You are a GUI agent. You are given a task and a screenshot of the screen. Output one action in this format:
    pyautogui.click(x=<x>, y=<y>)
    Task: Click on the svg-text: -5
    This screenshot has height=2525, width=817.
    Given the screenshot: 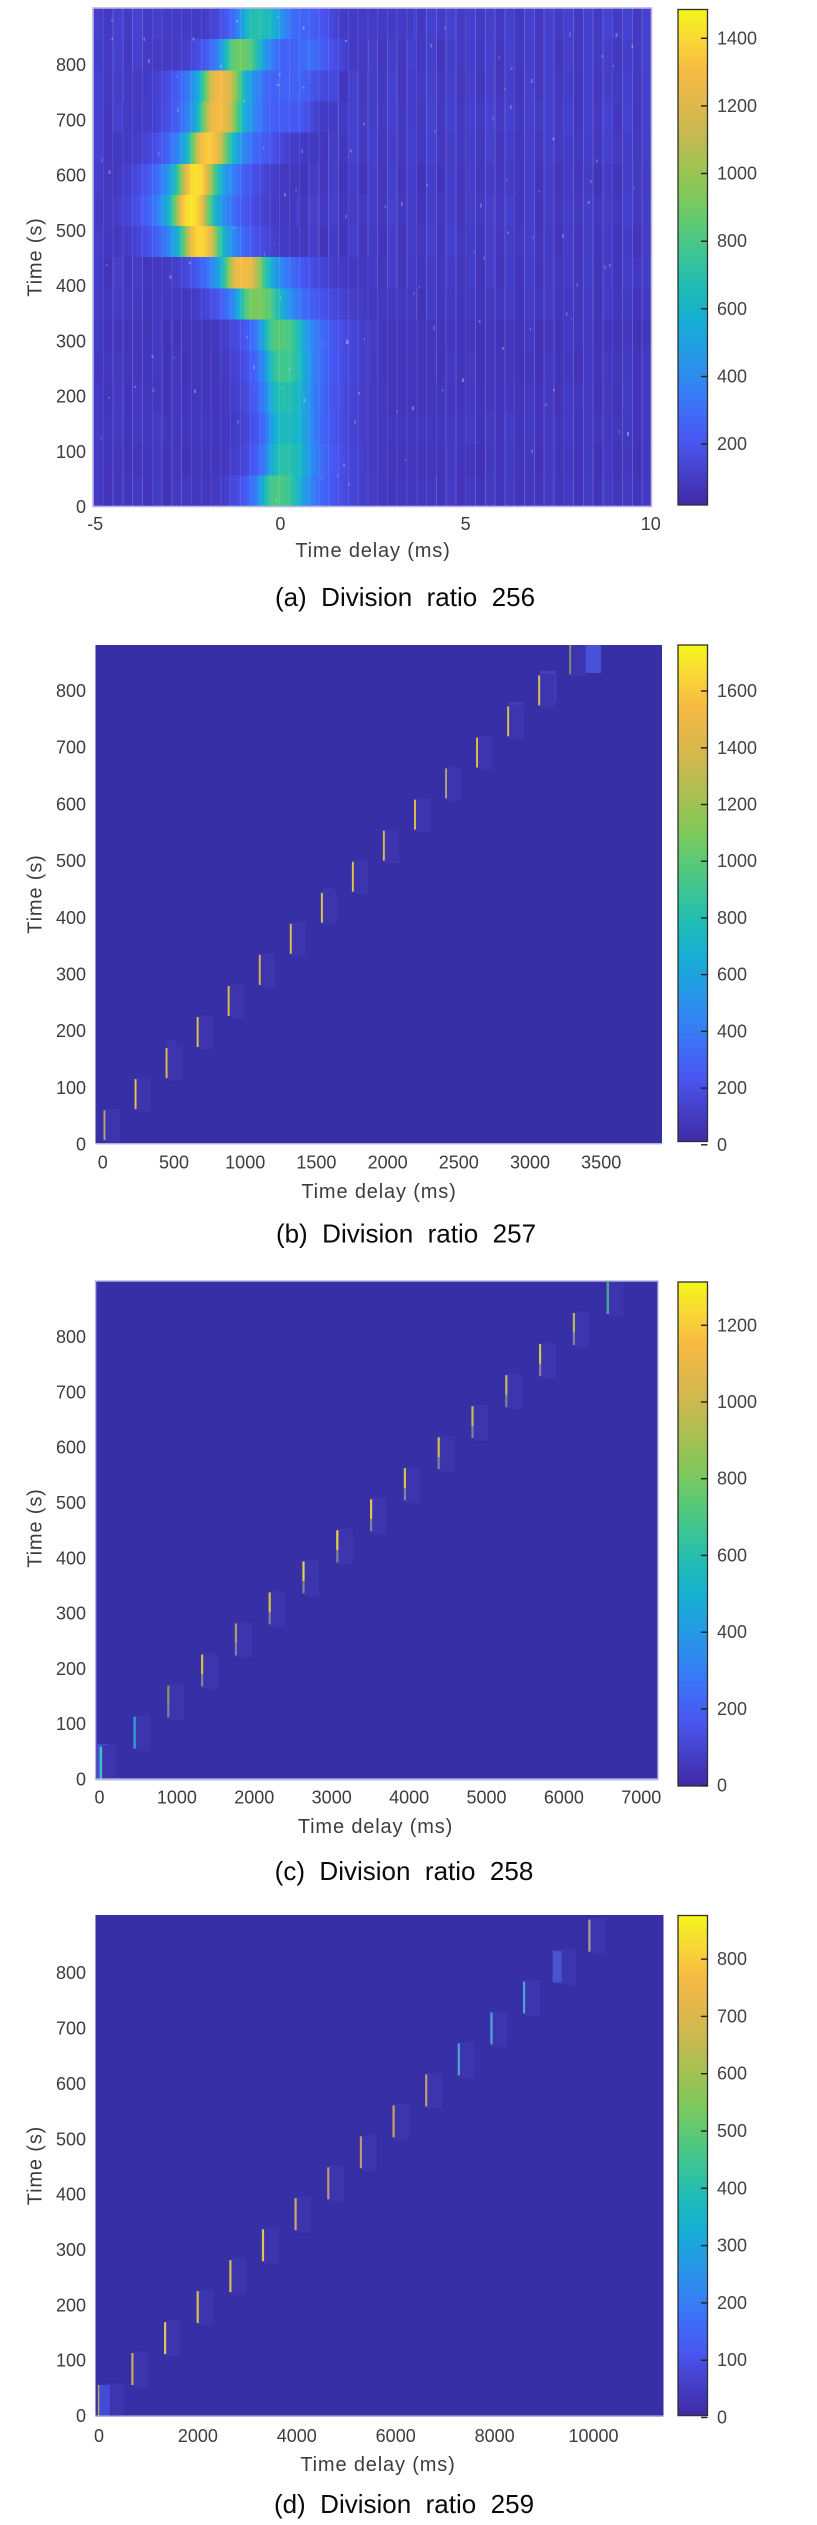 What is the action you would take?
    pyautogui.click(x=95, y=524)
    